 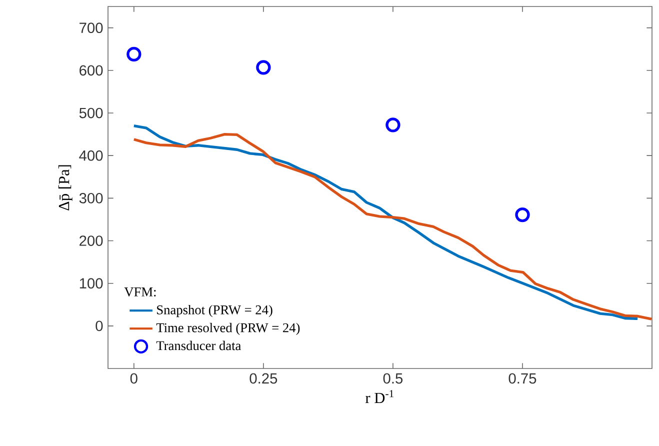 What do you see at coordinates (99, 326) in the screenshot?
I see `y-tick-label: 0` at bounding box center [99, 326].